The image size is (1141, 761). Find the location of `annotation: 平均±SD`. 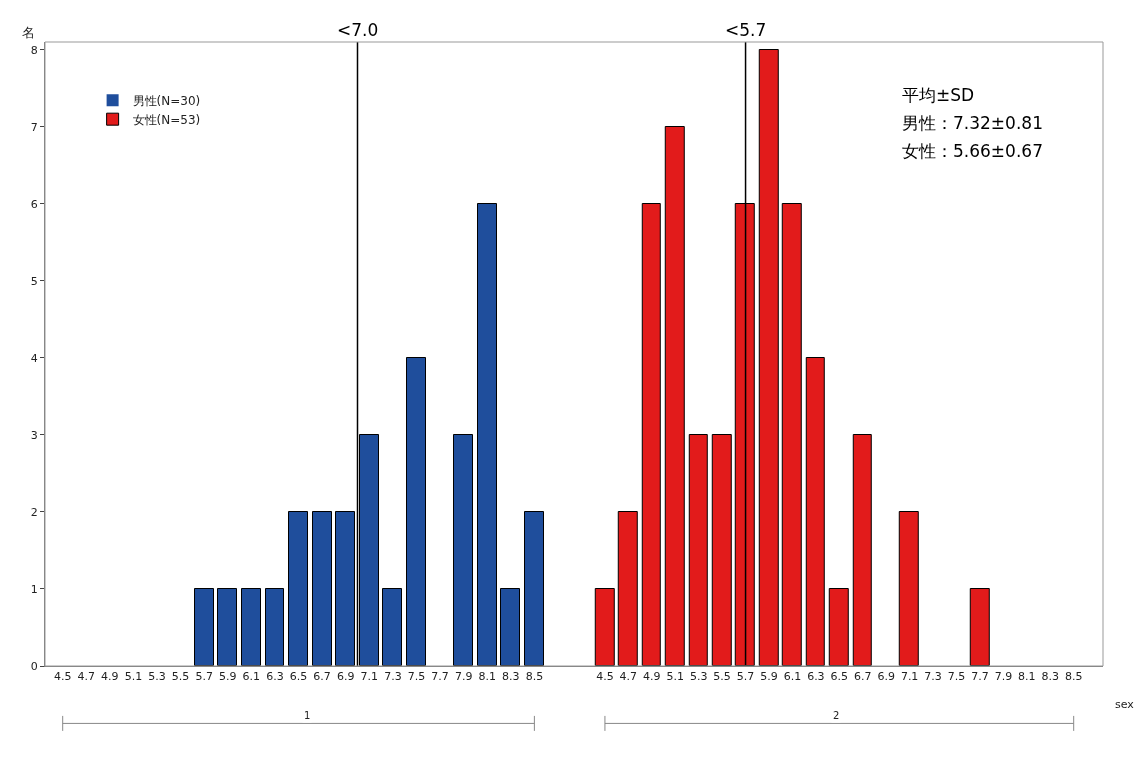

annotation: 平均±SD is located at coordinates (938, 95).